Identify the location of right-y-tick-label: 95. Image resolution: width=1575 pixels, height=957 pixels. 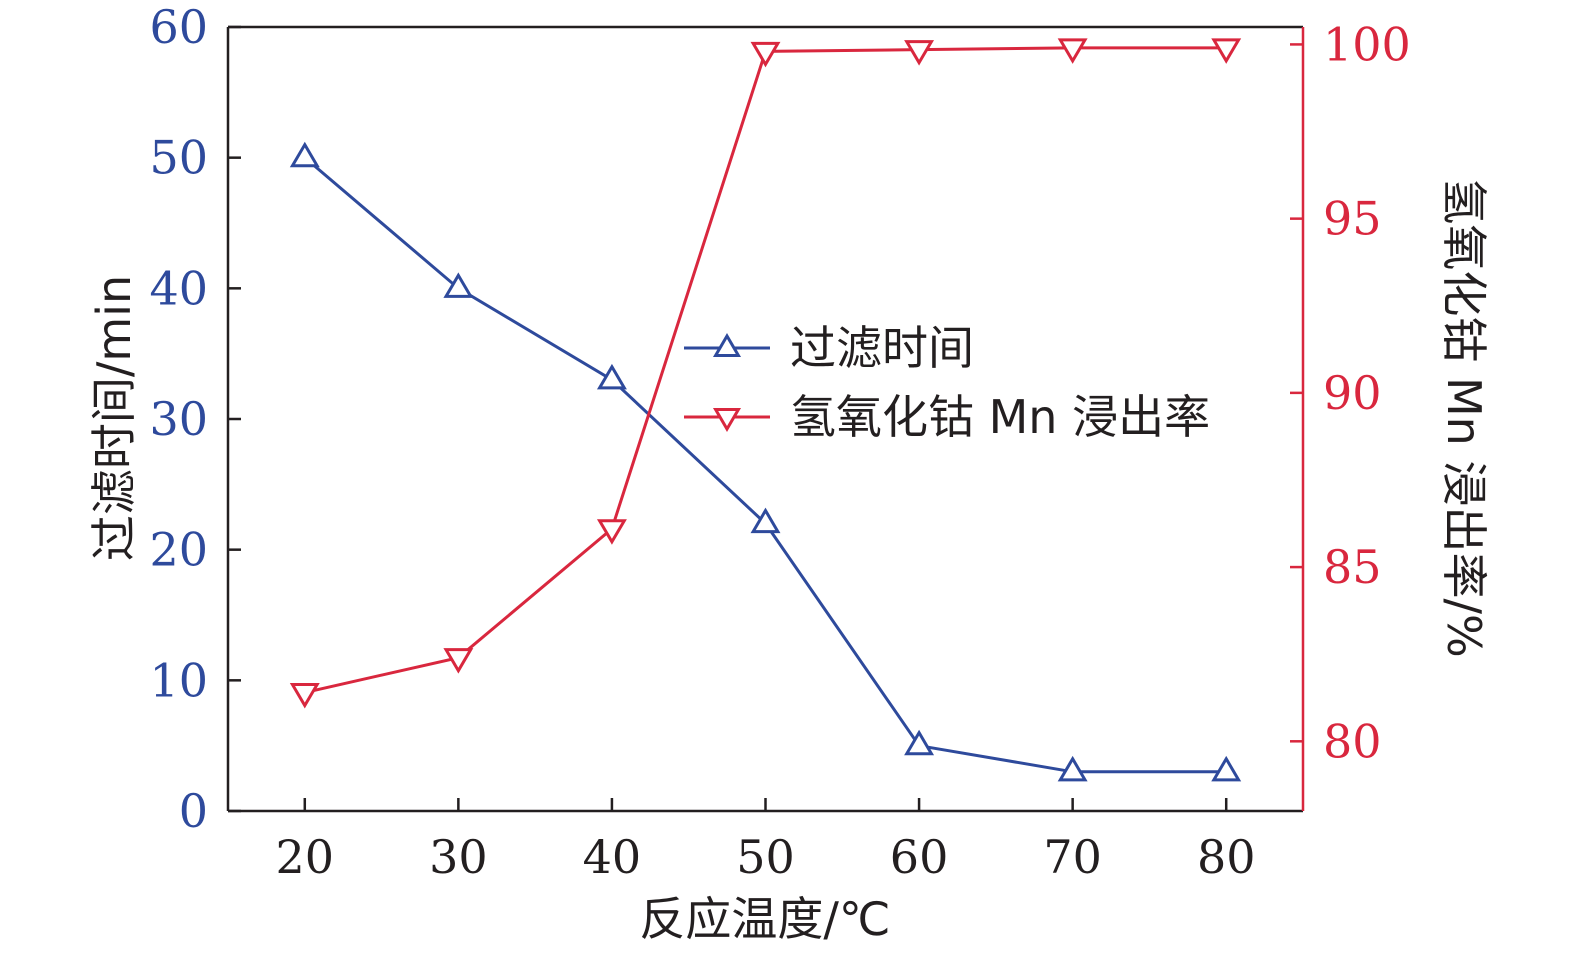
(1352, 219).